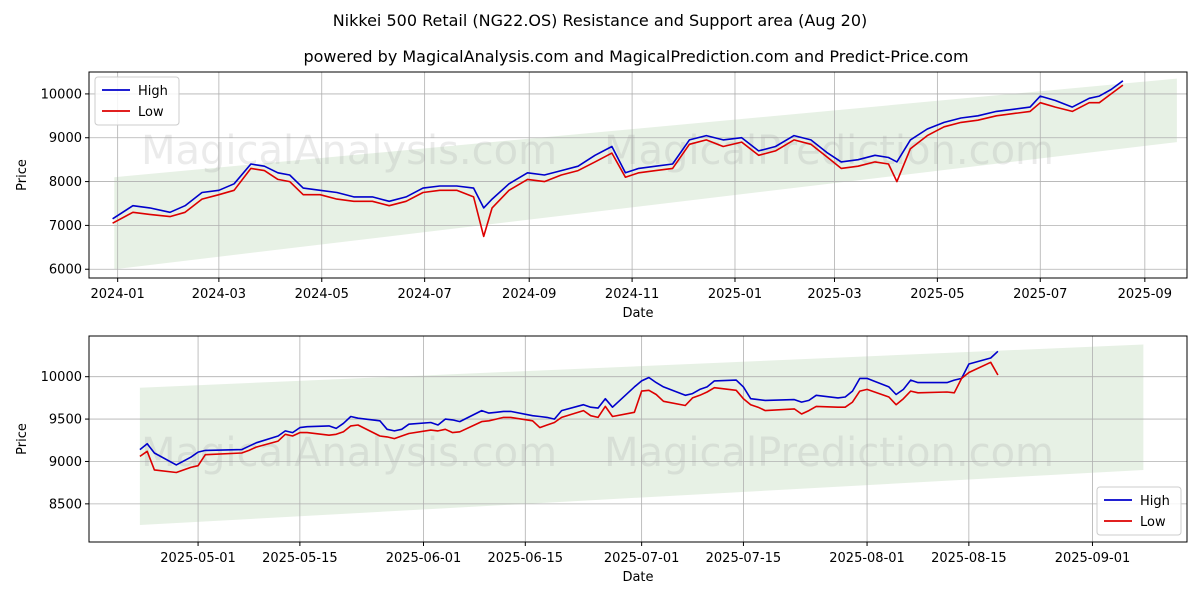 The width and height of the screenshot is (1200, 600). Describe the element at coordinates (322, 294) in the screenshot. I see `x-tick-label: 2024-05` at that location.